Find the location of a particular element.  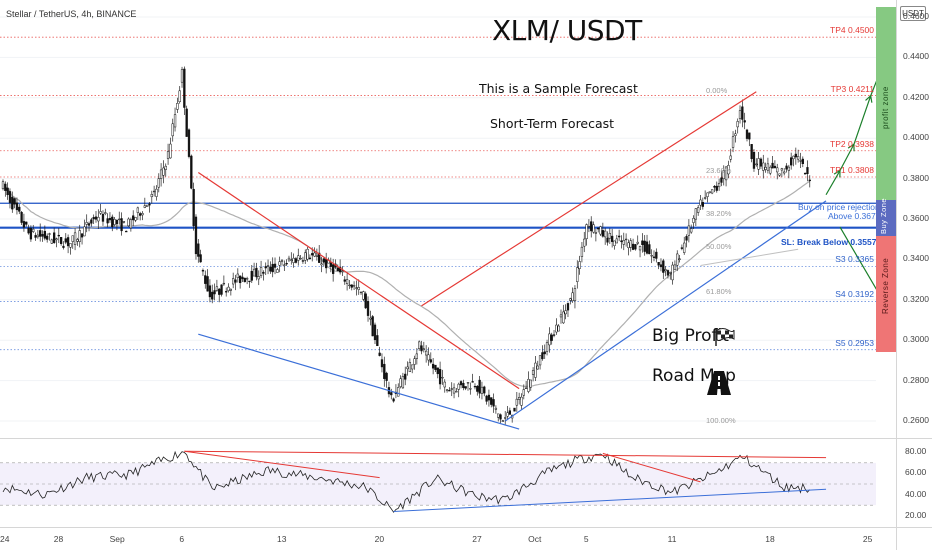

time-tick-label: 27 is located at coordinates (477, 539).